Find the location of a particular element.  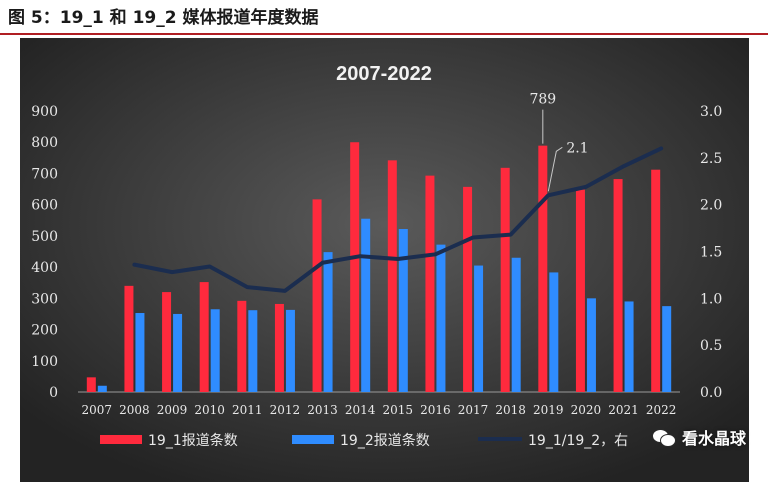

x-tick-label: 2018 is located at coordinates (510, 410).